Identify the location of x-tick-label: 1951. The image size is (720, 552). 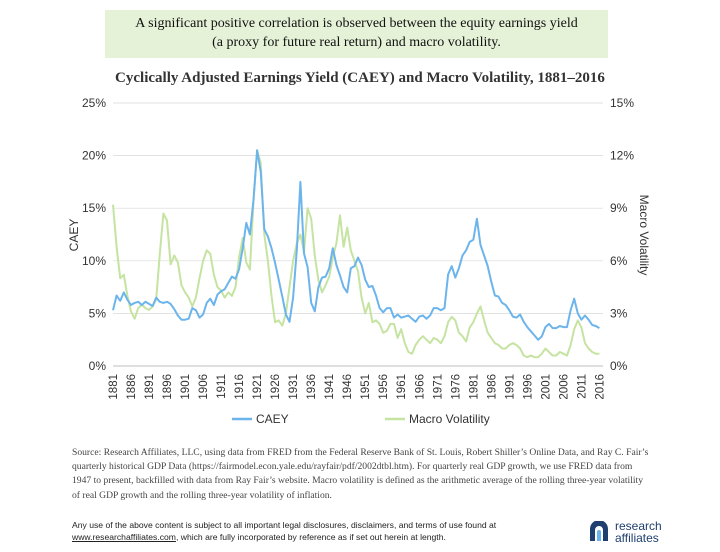
(366, 387).